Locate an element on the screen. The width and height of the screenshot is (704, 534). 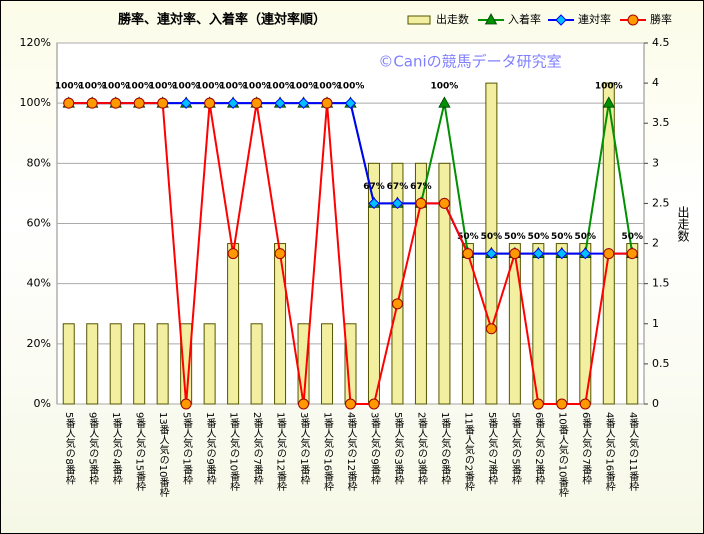
y2-tick-label: 4.5 is located at coordinates (661, 42).